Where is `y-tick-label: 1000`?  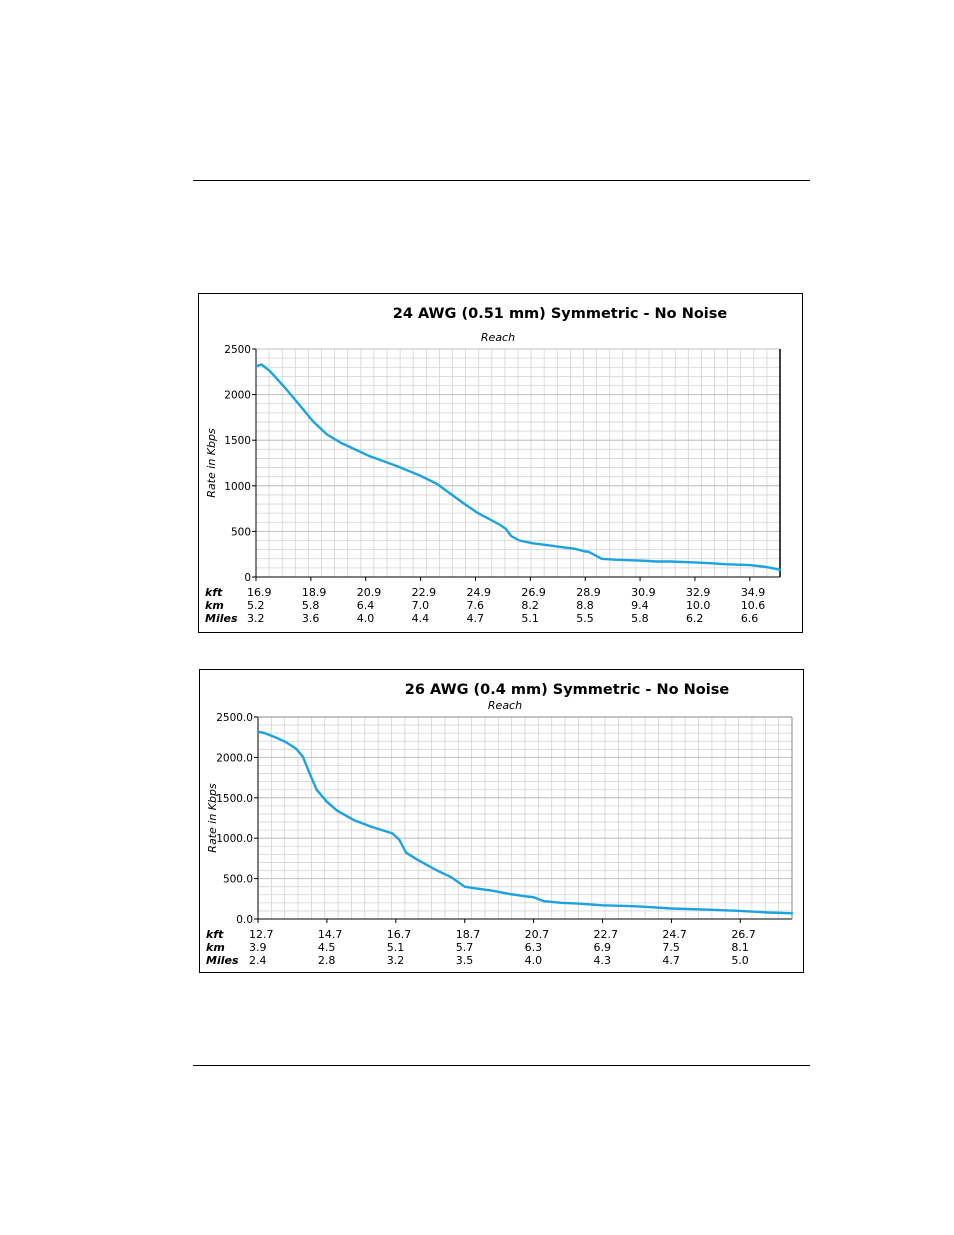
y-tick-label: 1000 is located at coordinates (237, 487).